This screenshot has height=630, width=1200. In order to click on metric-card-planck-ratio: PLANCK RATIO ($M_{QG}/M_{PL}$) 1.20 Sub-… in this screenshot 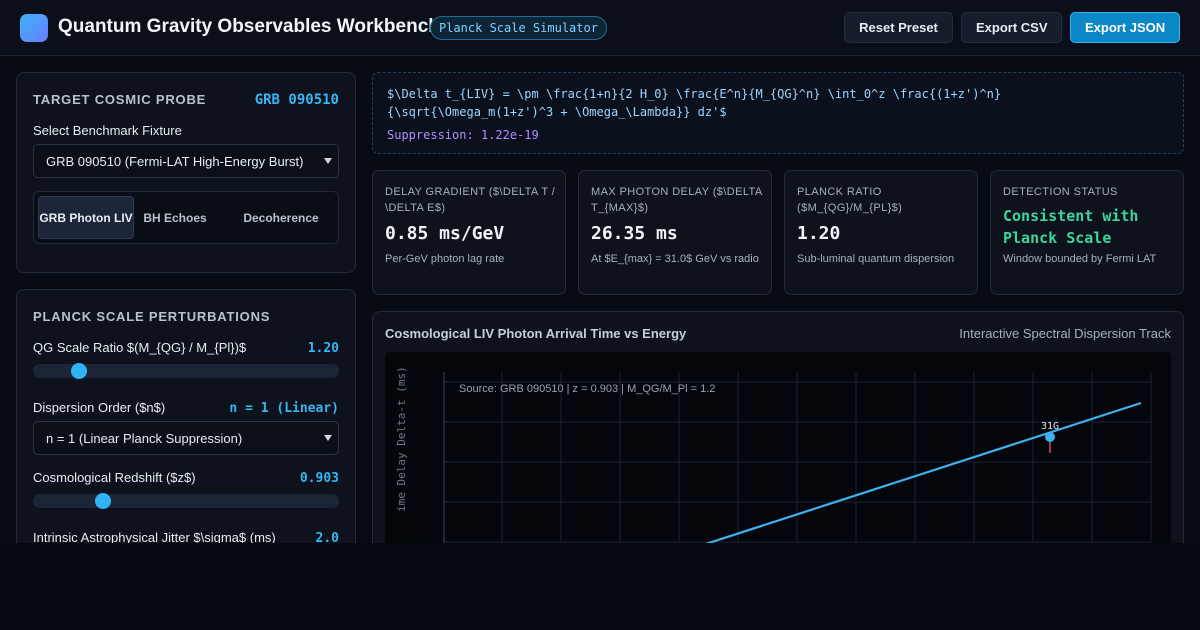, I will do `click(881, 232)`.